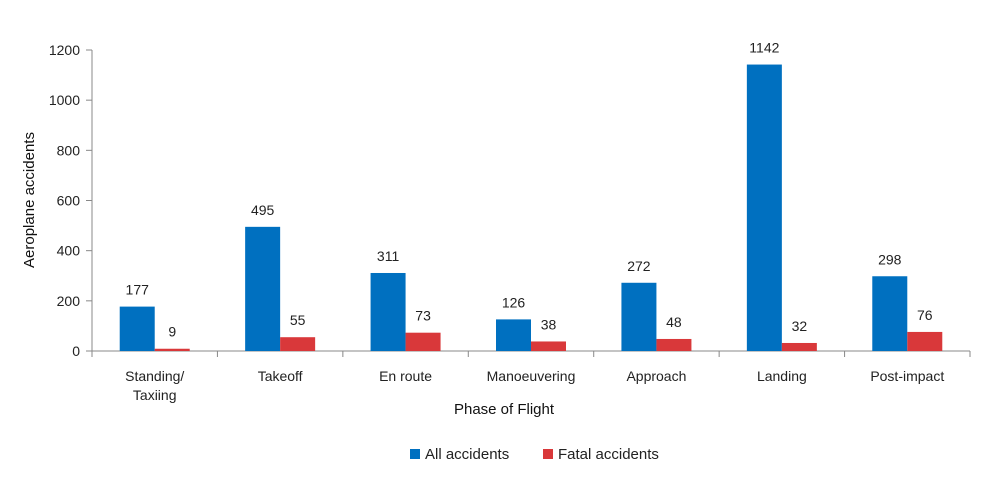 Image resolution: width=1000 pixels, height=485 pixels. Describe the element at coordinates (548, 454) in the screenshot. I see `legend-fatal-accidents-swatch` at that location.